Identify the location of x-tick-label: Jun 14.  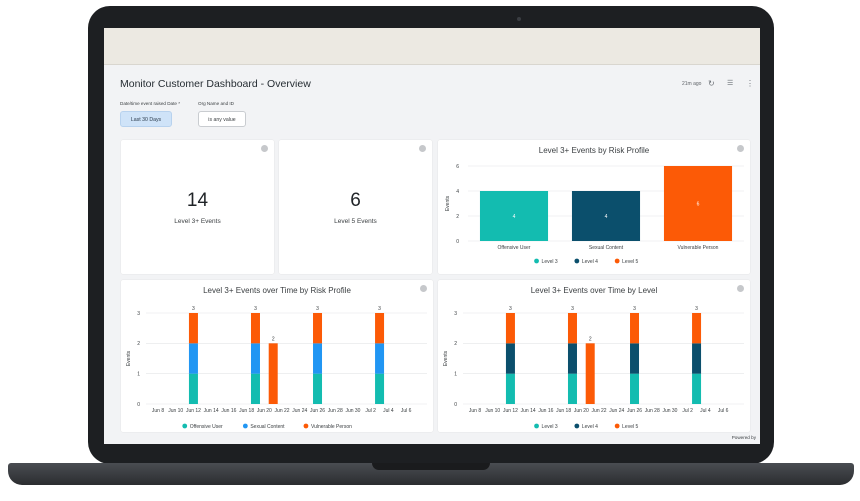
(528, 411).